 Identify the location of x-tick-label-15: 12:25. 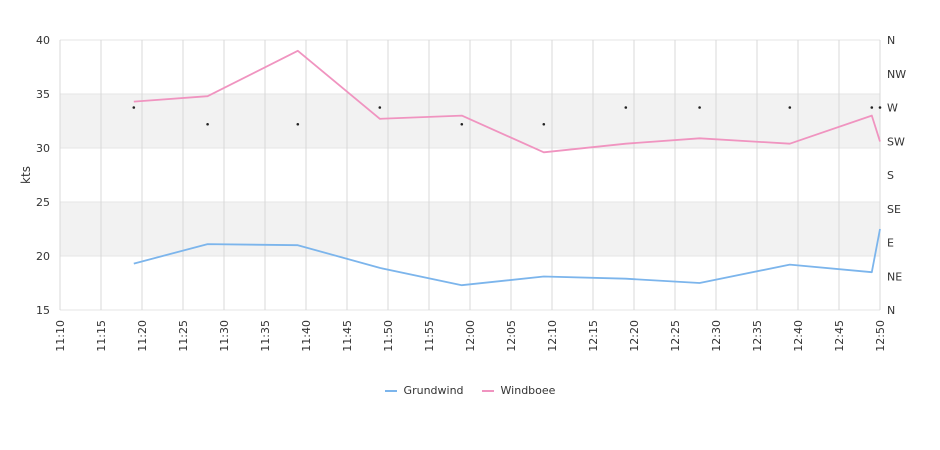
(675, 336).